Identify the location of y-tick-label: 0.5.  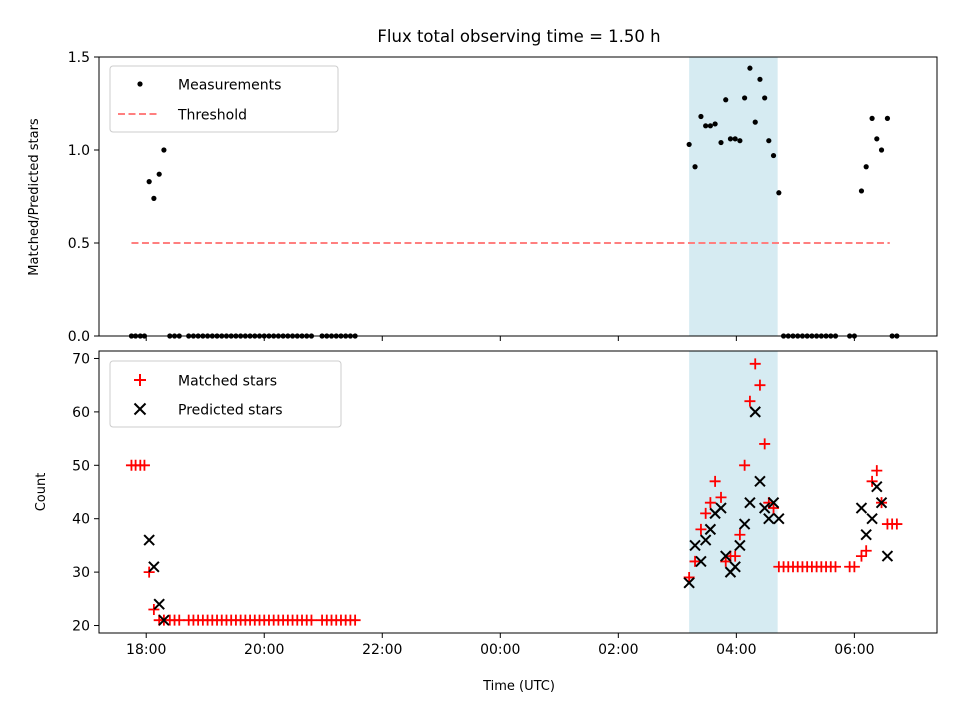
(79, 244).